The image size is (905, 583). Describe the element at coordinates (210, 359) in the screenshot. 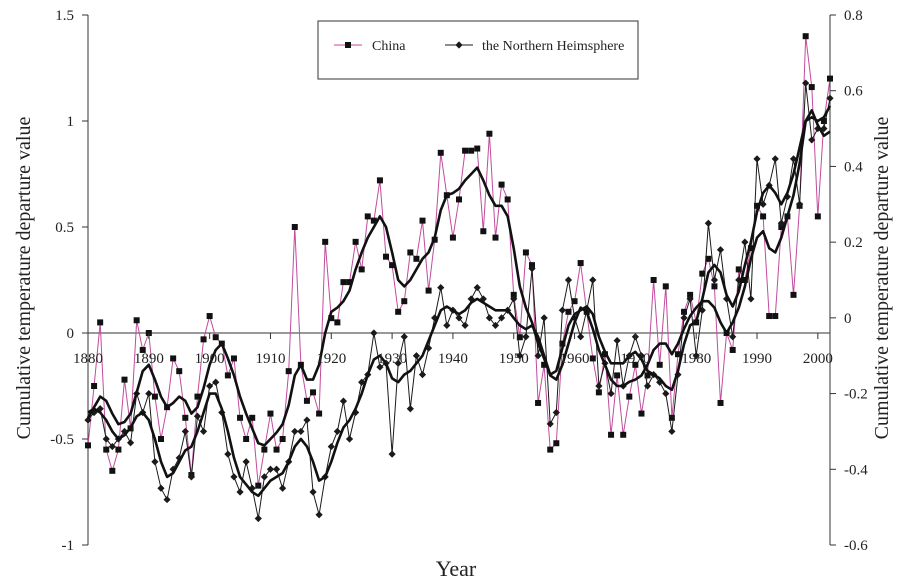

I see `x-tick-label: 1900` at that location.